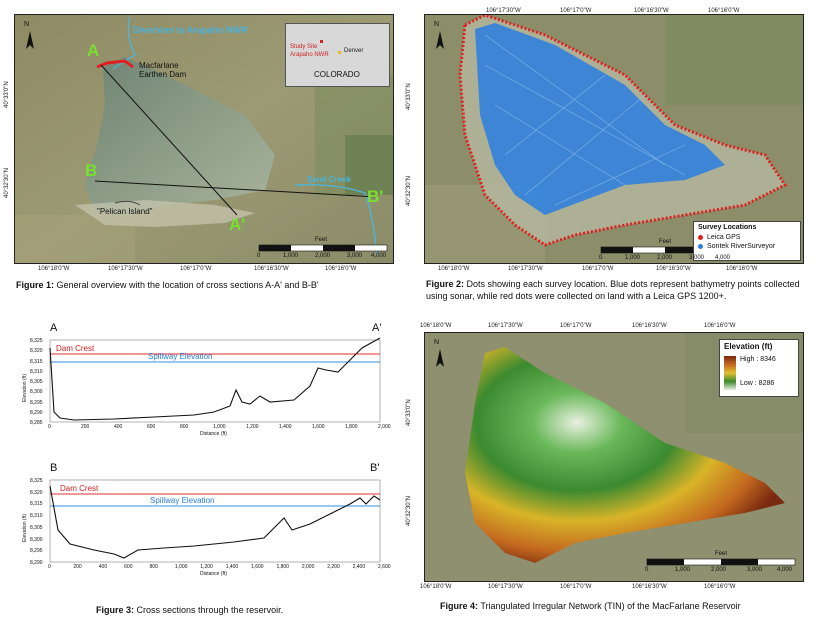 This screenshot has height=630, width=820. I want to click on spillway-label: Spillway Elevation, so click(182, 500).